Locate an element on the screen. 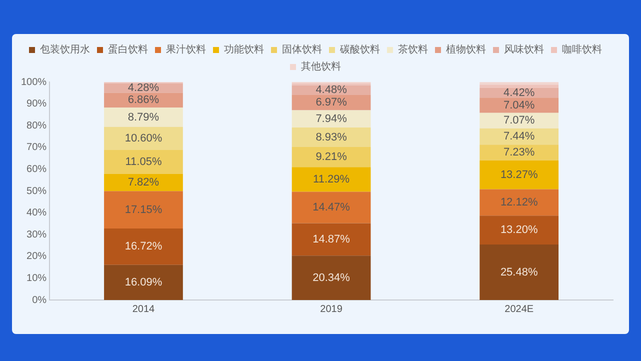 This screenshot has height=361, width=641. legend-label: 茶饮料 is located at coordinates (413, 50).